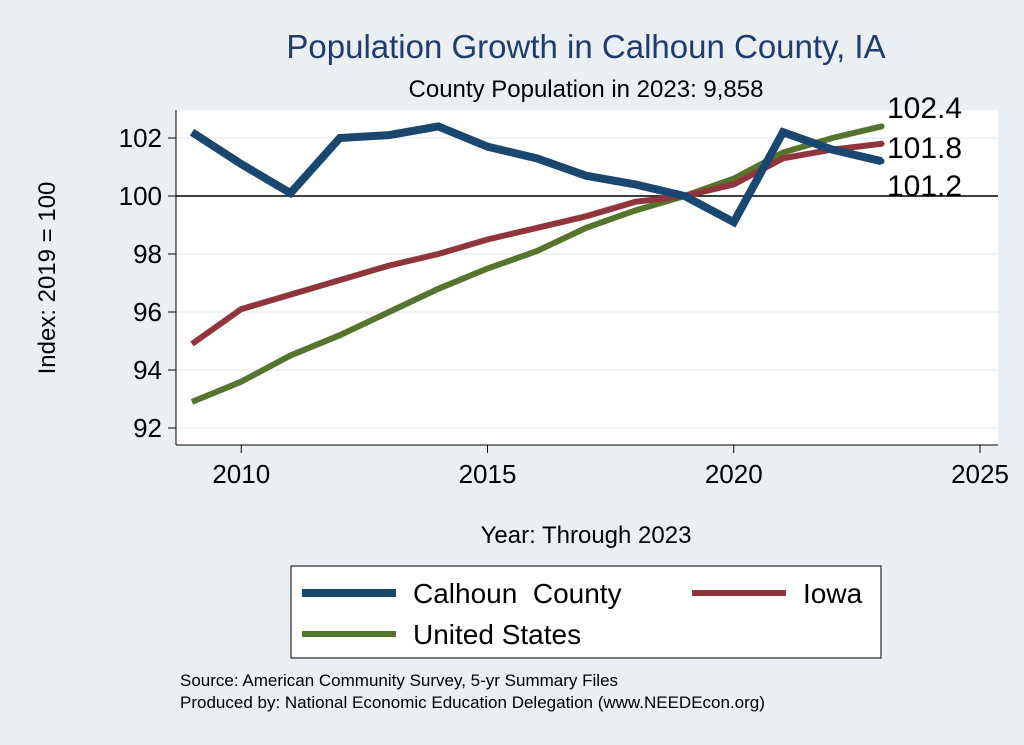 The width and height of the screenshot is (1024, 745). Describe the element at coordinates (47, 278) in the screenshot. I see `y-axis-label: Index: 2019 = 100` at that location.